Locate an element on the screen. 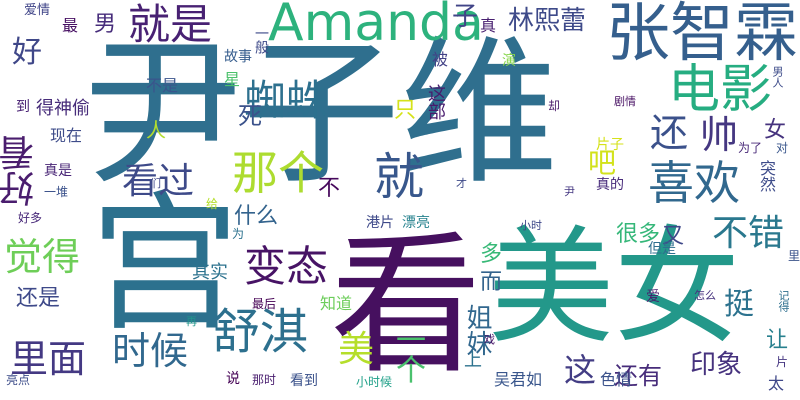 The height and width of the screenshot is (400, 800). word-er: 而 is located at coordinates (491, 282).